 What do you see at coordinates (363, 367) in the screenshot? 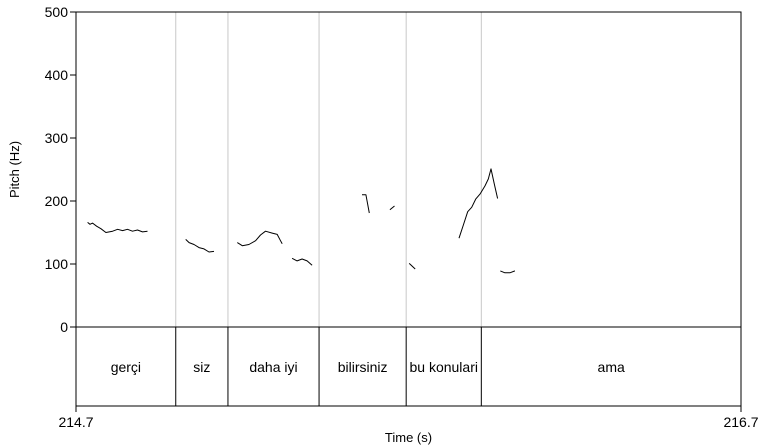
I see `word-label: bilirsiniz` at bounding box center [363, 367].